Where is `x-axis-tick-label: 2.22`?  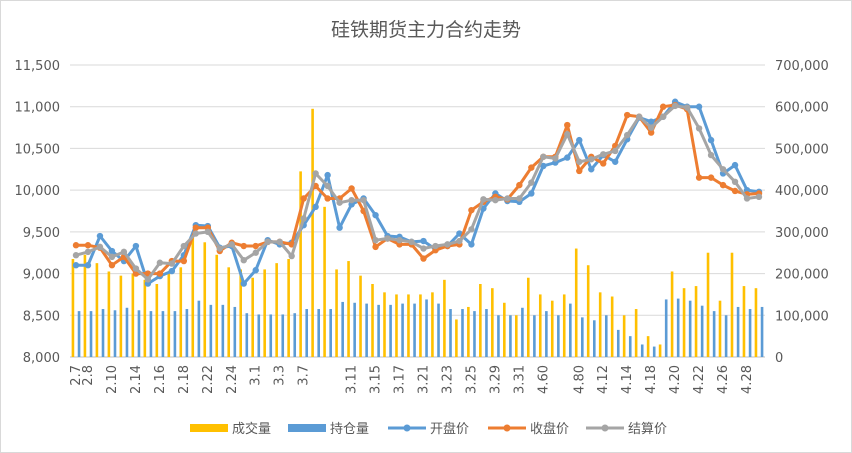
x-axis-tick-label: 2.22 is located at coordinates (208, 379).